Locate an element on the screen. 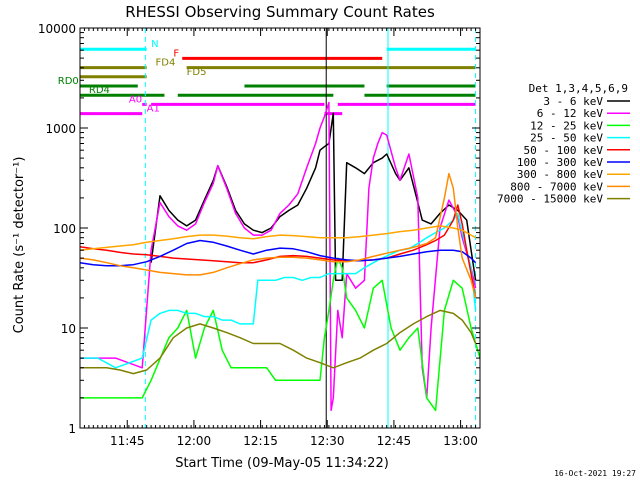  x-tick-label: 11:45 is located at coordinates (127, 441).